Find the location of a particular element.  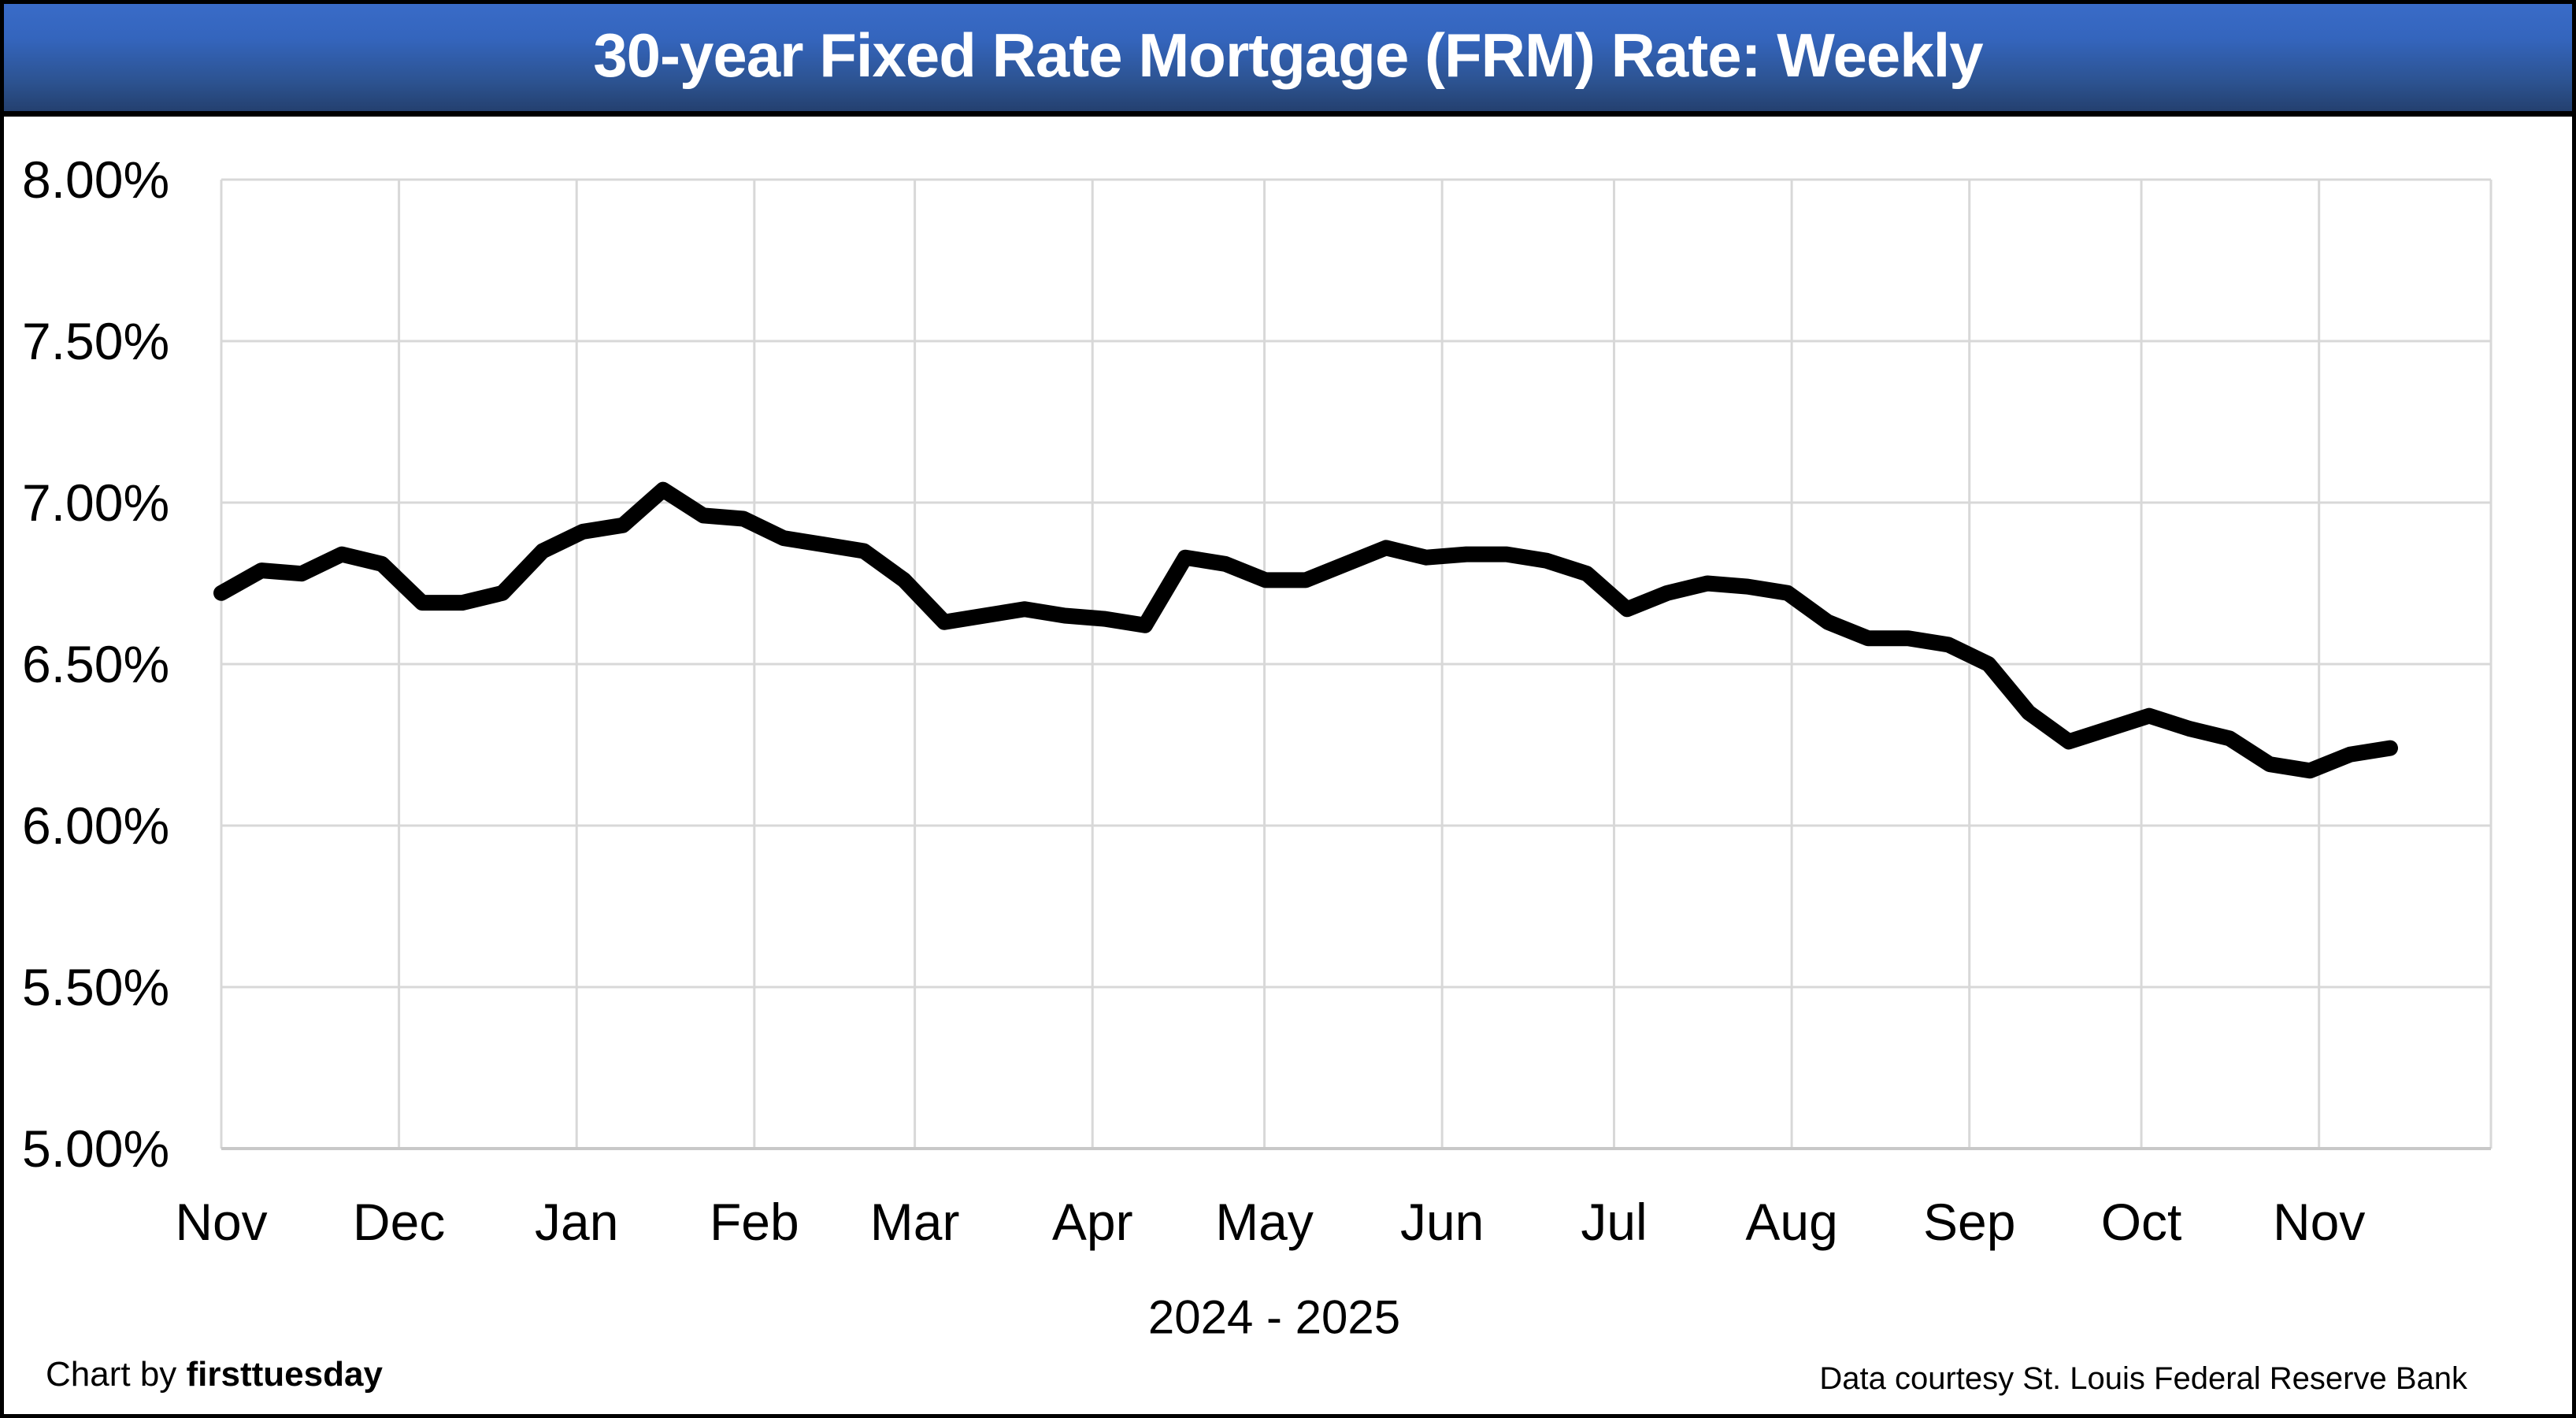

x-tick-label: Dec is located at coordinates (399, 1222).